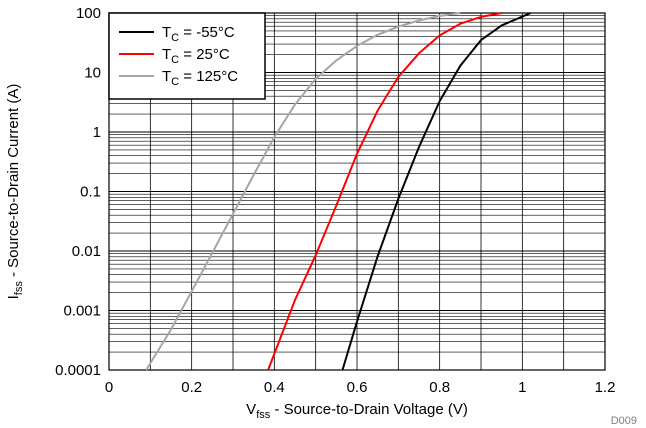 The width and height of the screenshot is (646, 428). Describe the element at coordinates (92, 73) in the screenshot. I see `y-tick-label: 10` at that location.